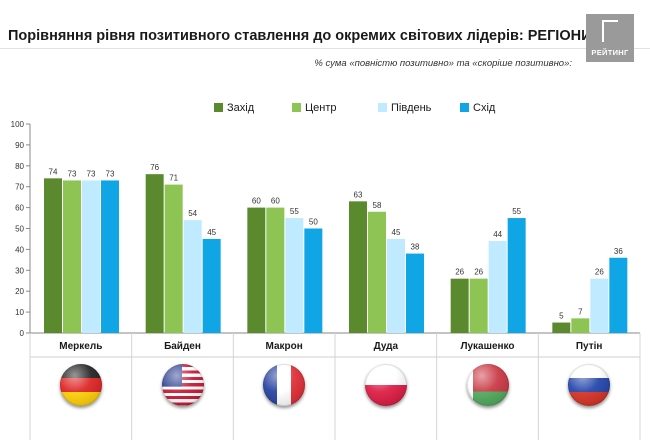  Describe the element at coordinates (358, 194) in the screenshot. I see `data-label: 63` at that location.